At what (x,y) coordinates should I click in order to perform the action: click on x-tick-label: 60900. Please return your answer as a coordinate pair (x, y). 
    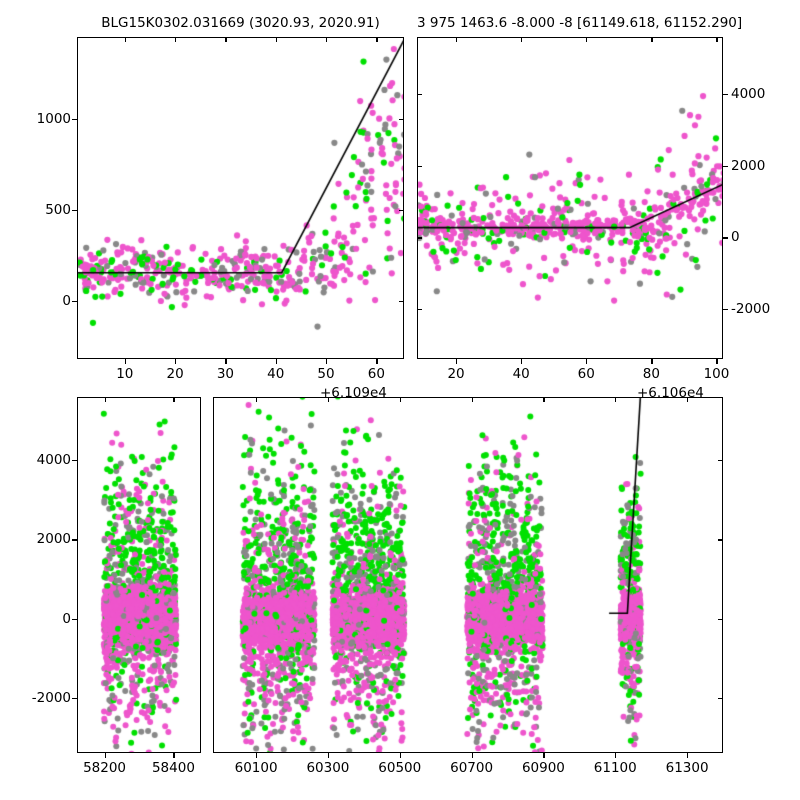
    Looking at the image, I should click on (543, 768).